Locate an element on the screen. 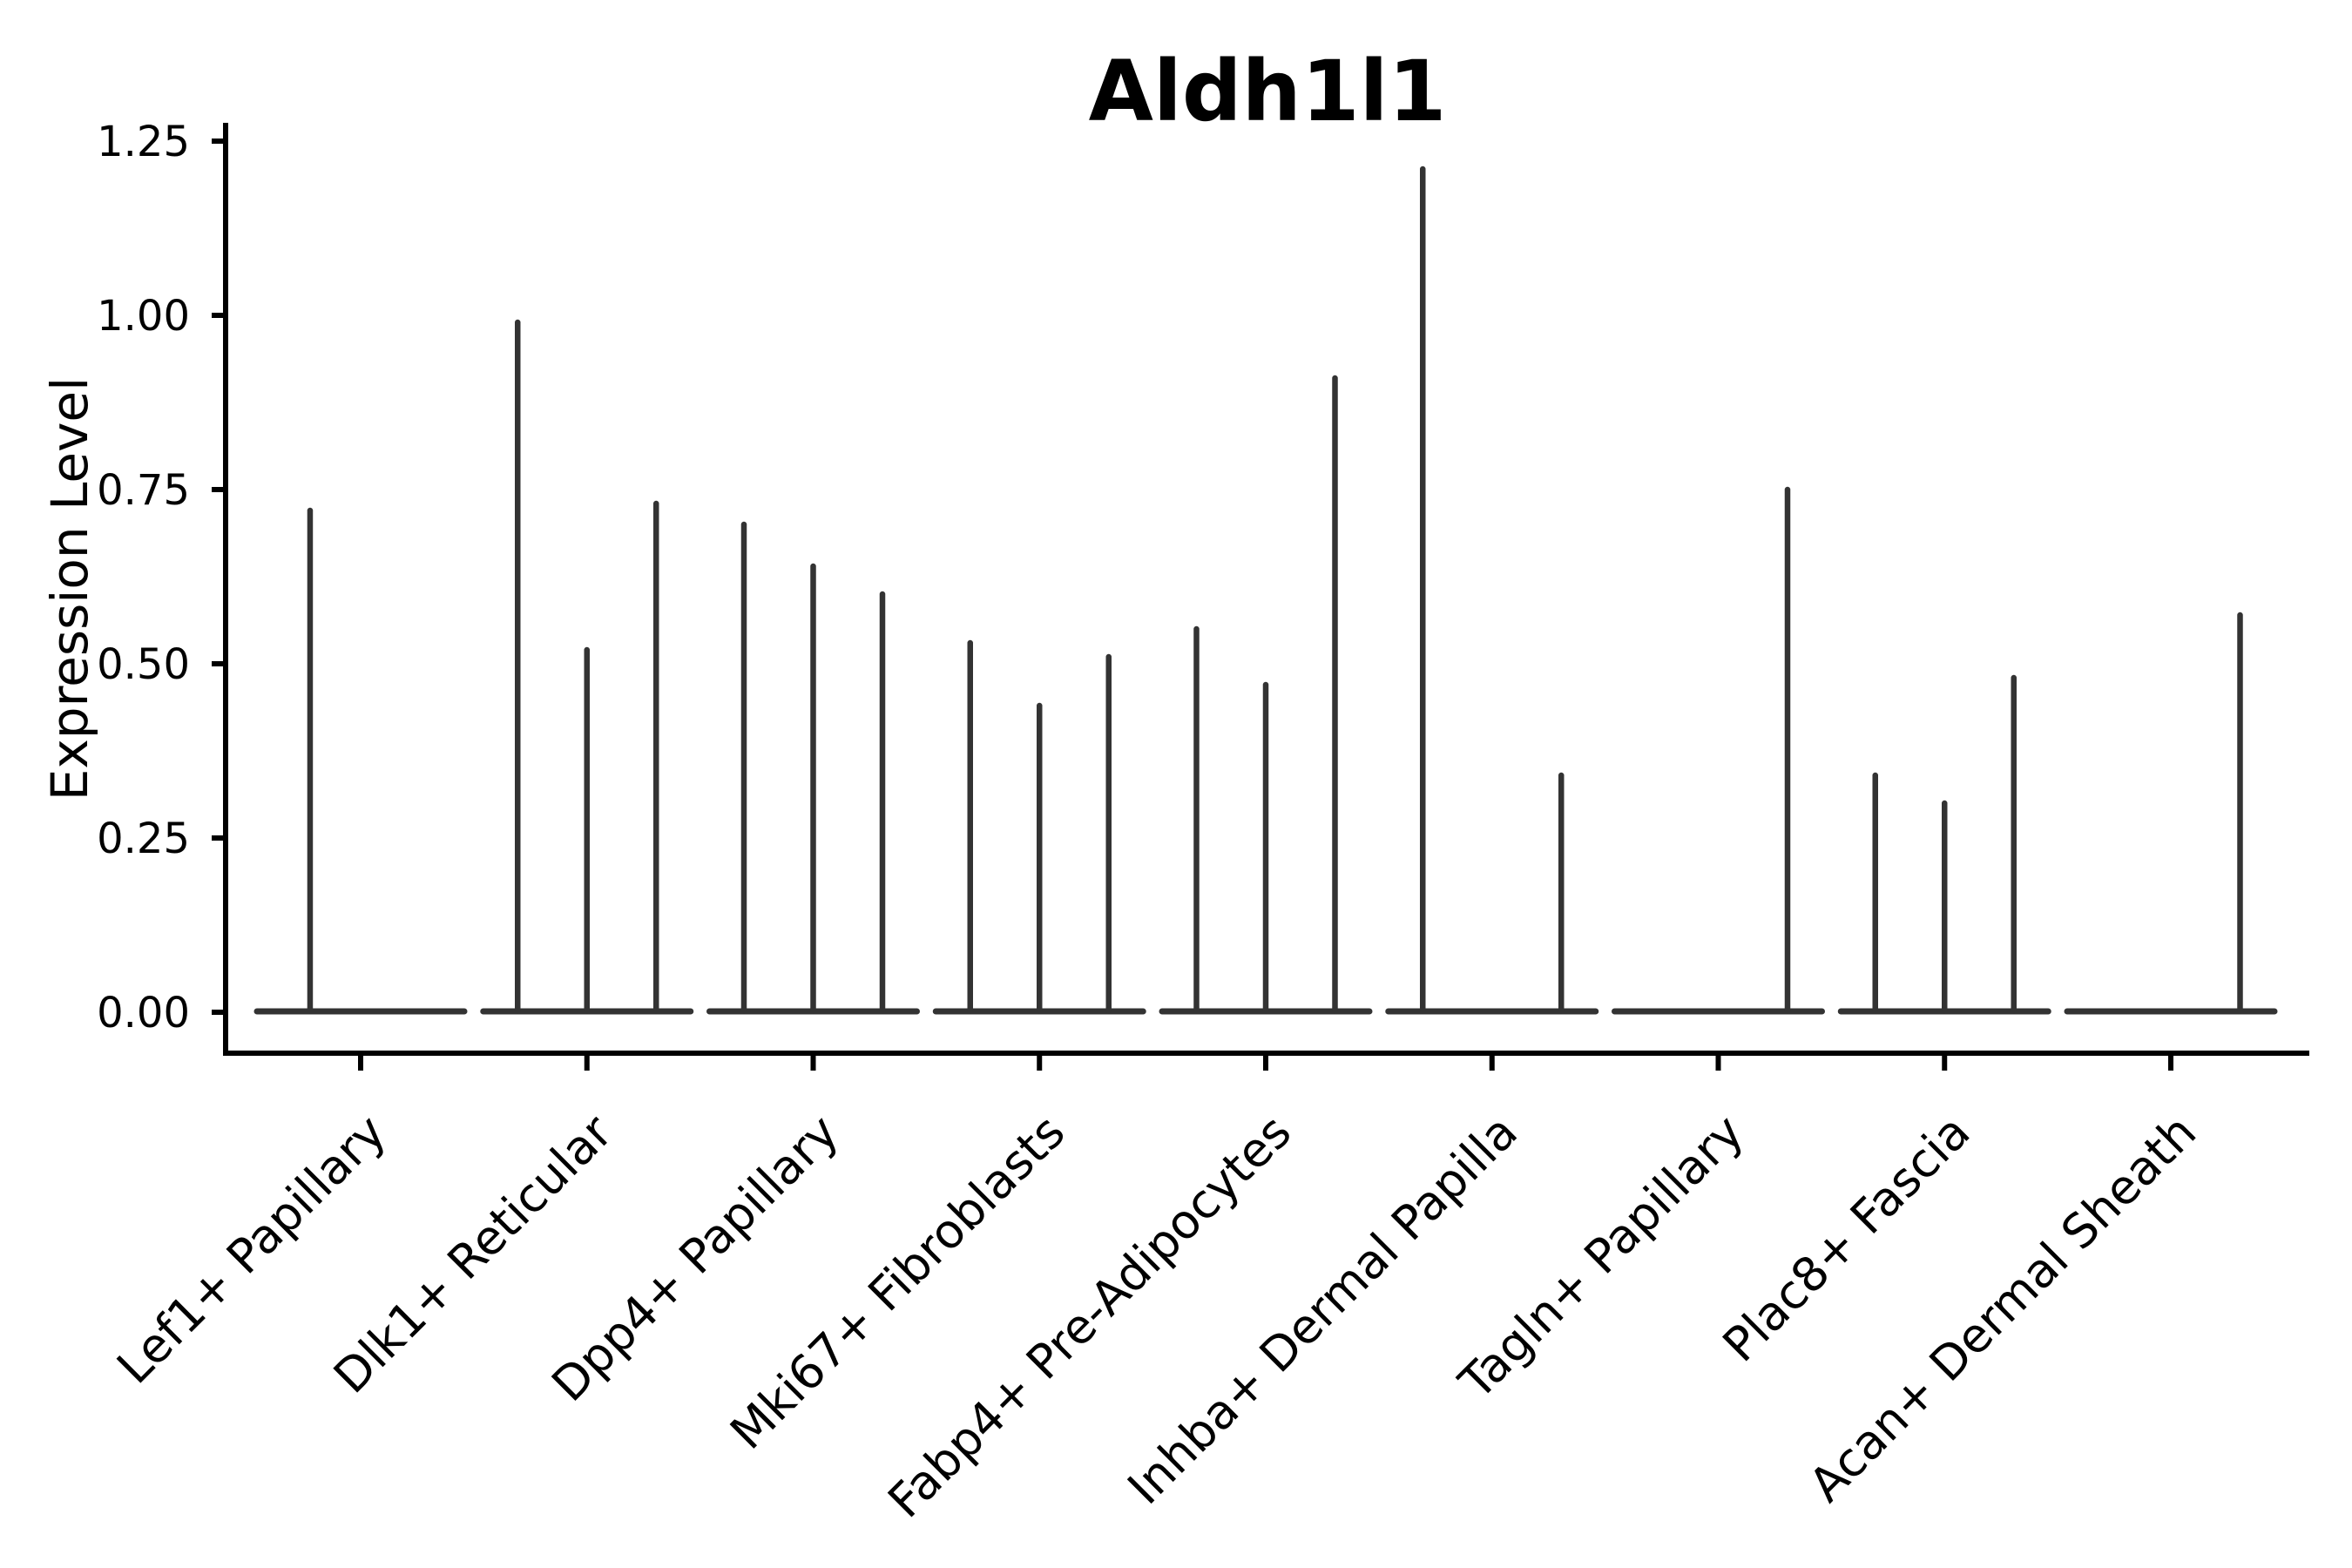 The image size is (2352, 1568). y-axis-label: Expression Level is located at coordinates (69, 589).